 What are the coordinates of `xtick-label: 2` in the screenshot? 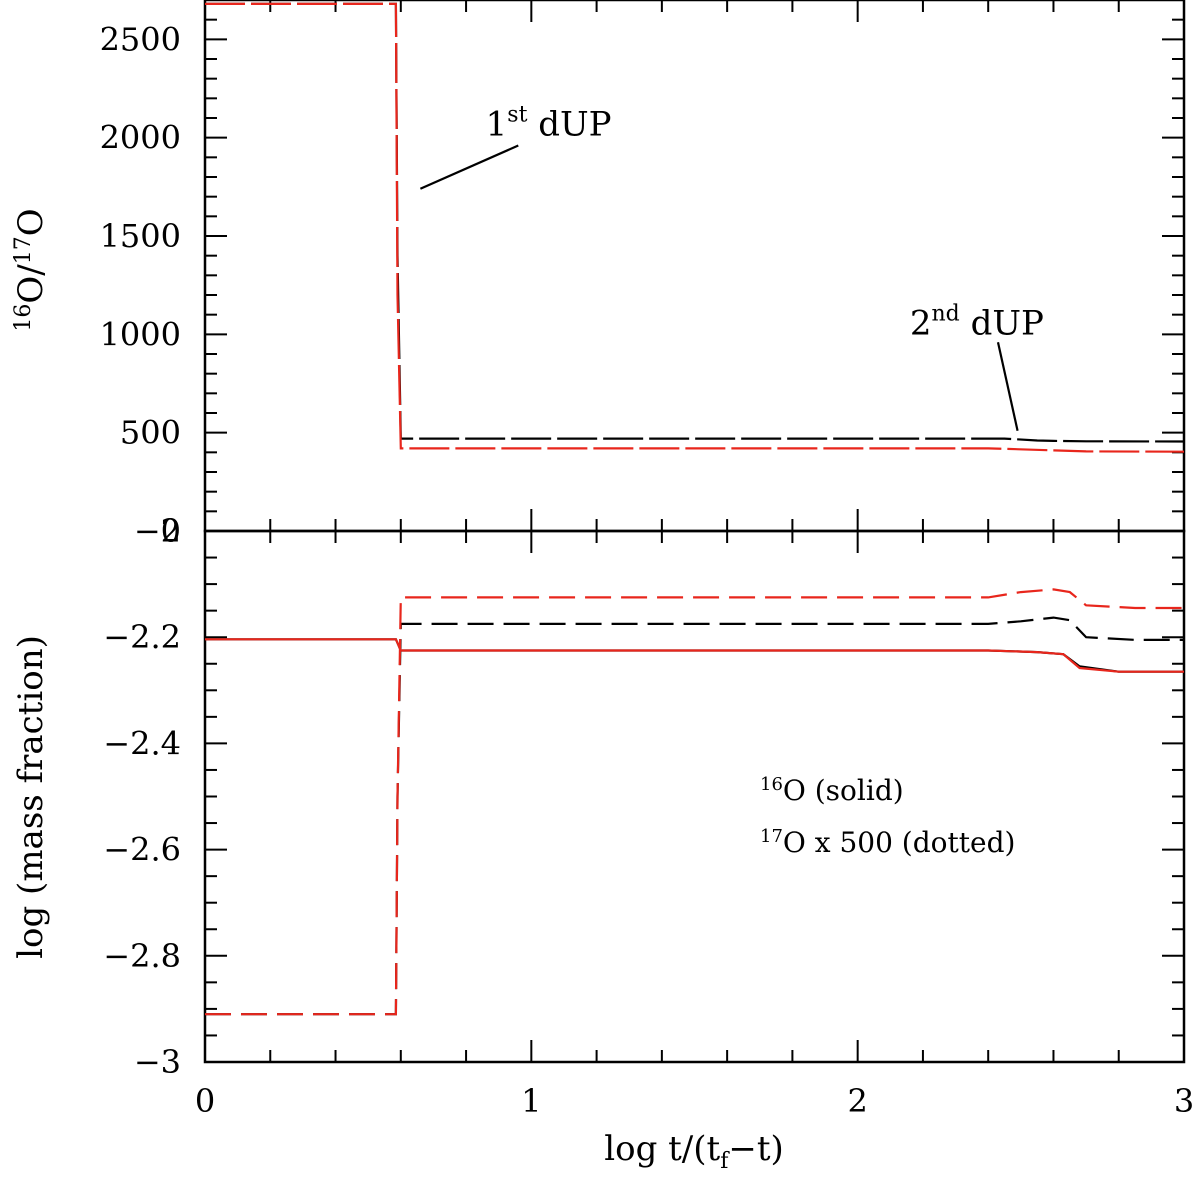 It's located at (857, 1101).